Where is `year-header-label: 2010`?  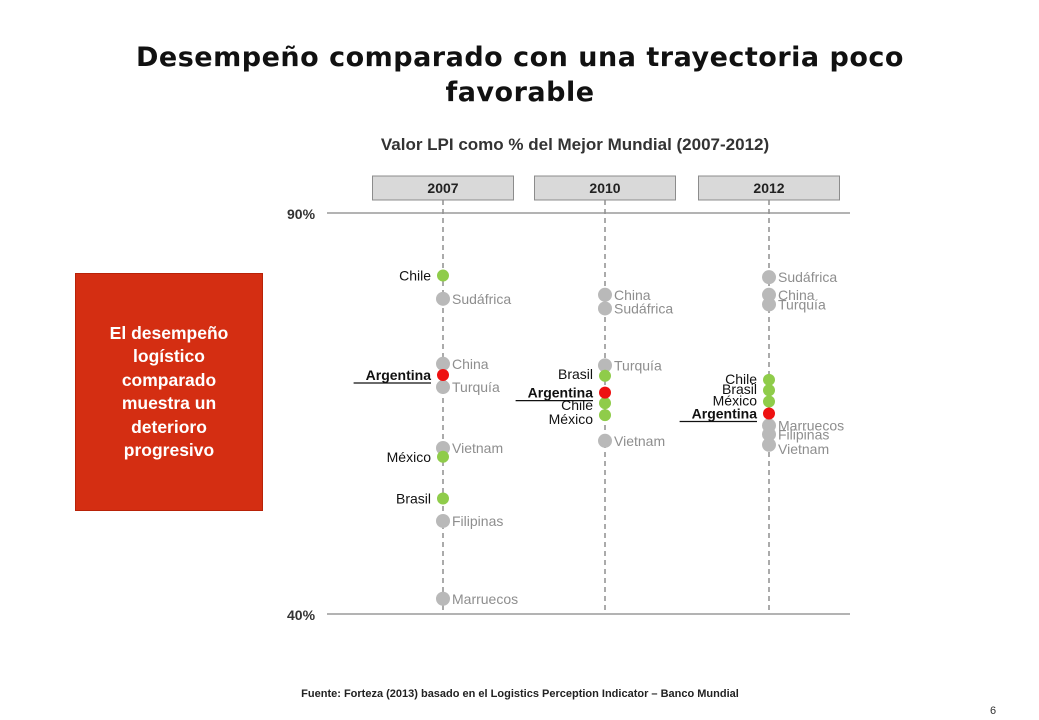 year-header-label: 2010 is located at coordinates (604, 188).